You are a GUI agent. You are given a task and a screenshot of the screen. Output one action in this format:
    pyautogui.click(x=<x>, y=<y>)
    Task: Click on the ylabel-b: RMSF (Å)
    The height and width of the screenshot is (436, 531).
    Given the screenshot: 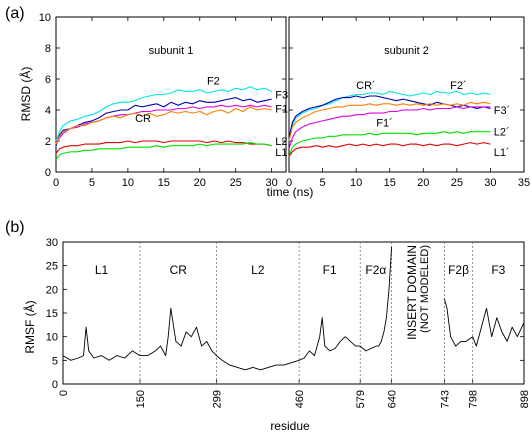 What is the action you would take?
    pyautogui.click(x=29, y=326)
    